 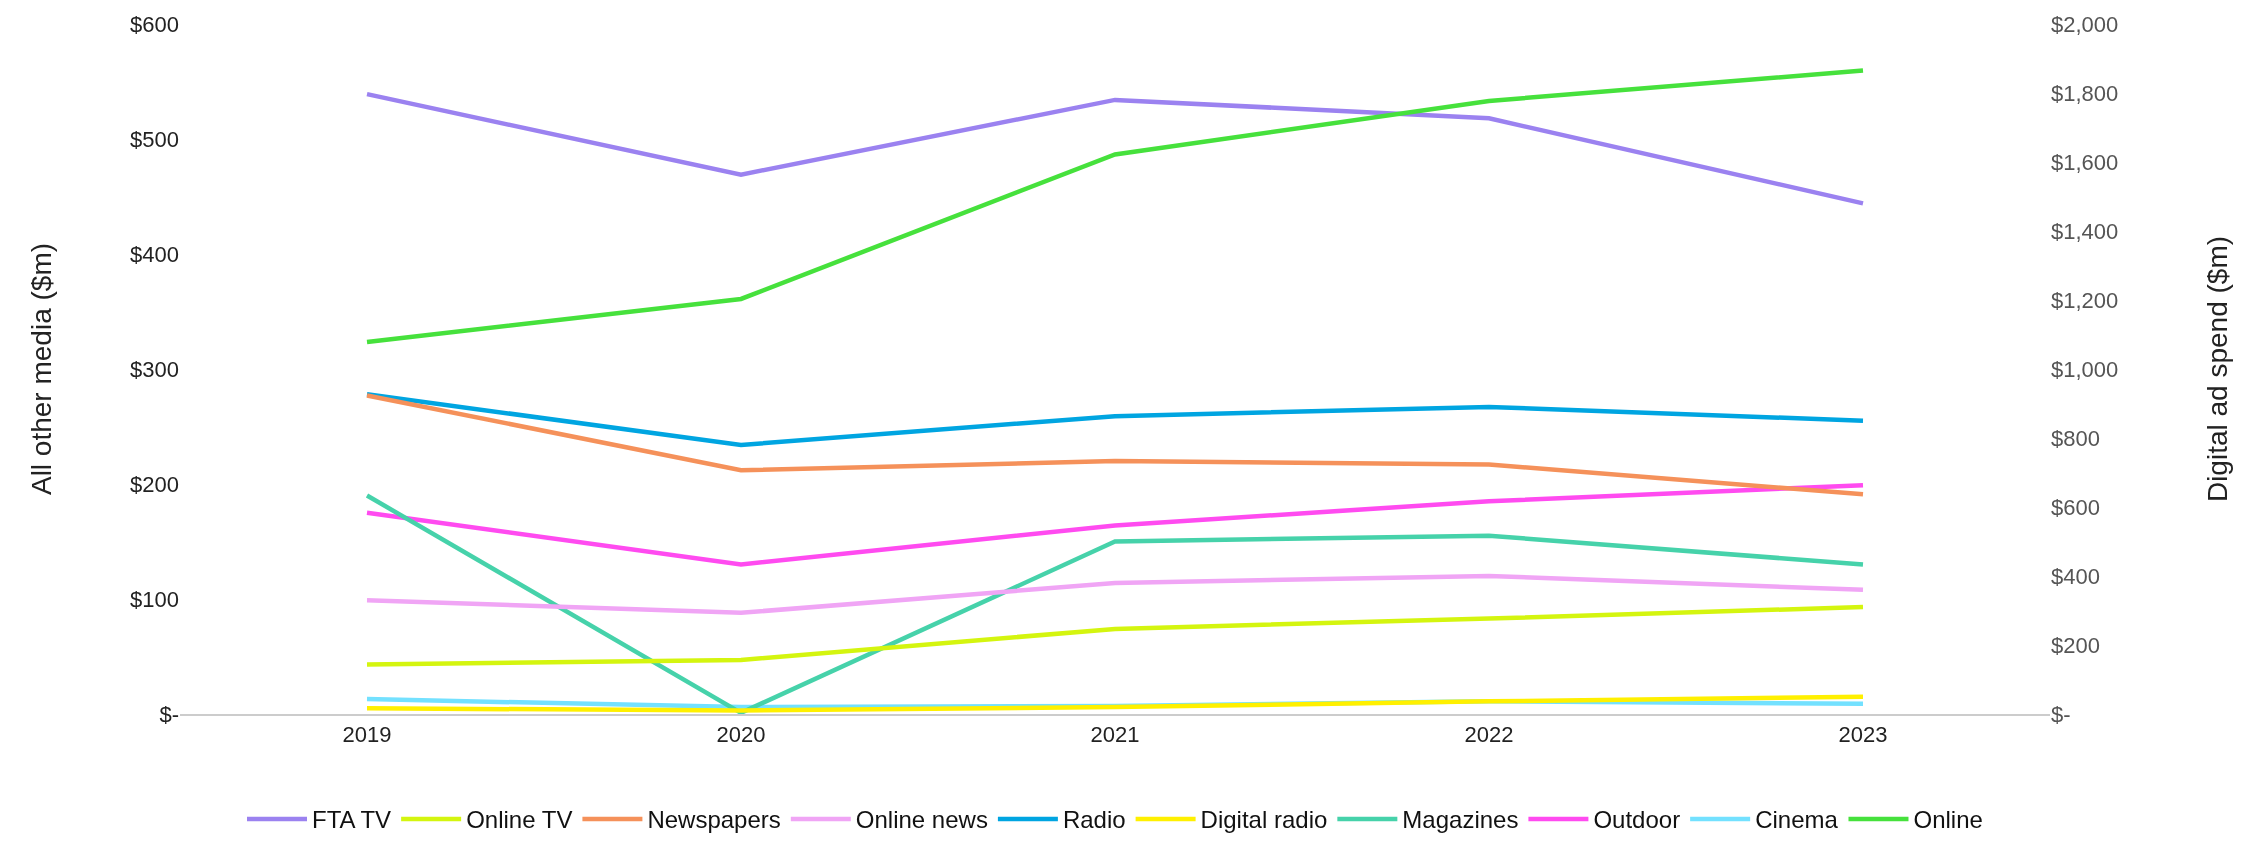 What do you see at coordinates (921, 820) in the screenshot?
I see `legend-label: Online news` at bounding box center [921, 820].